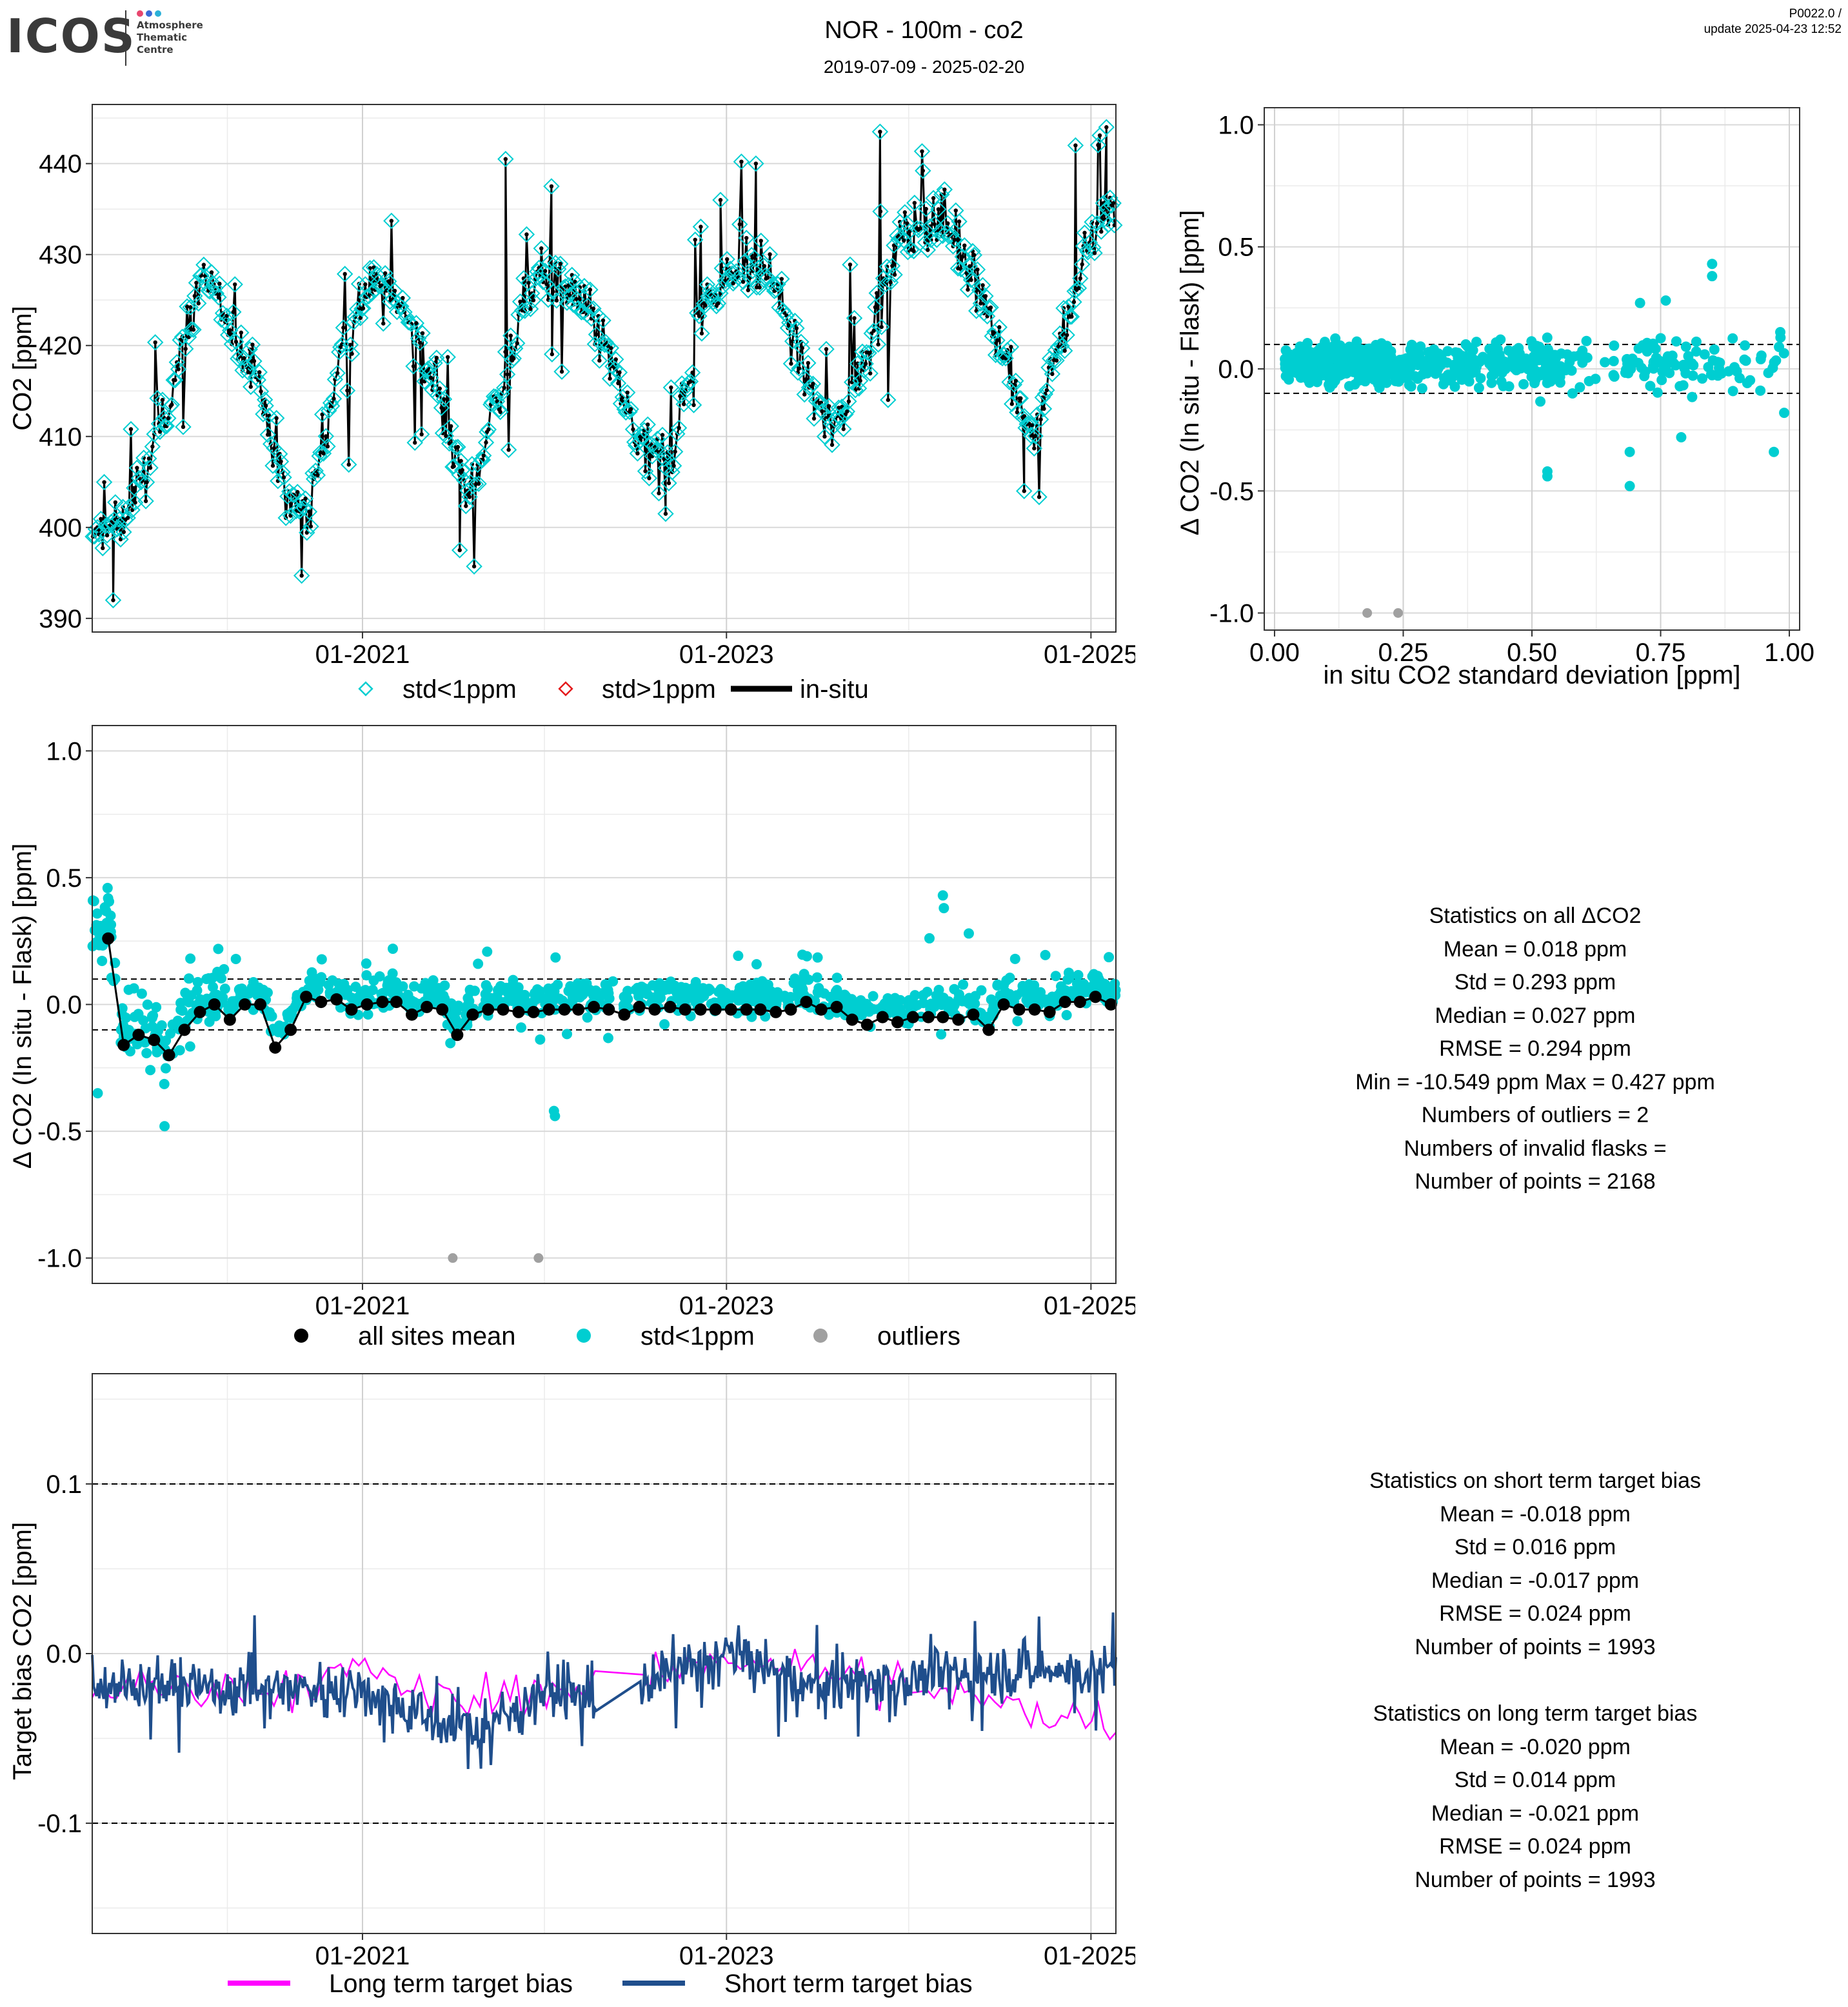 Image resolution: width=1848 pixels, height=2007 pixels. What do you see at coordinates (1661, 652) in the screenshot?
I see `x-tick-label: 0.75` at bounding box center [1661, 652].